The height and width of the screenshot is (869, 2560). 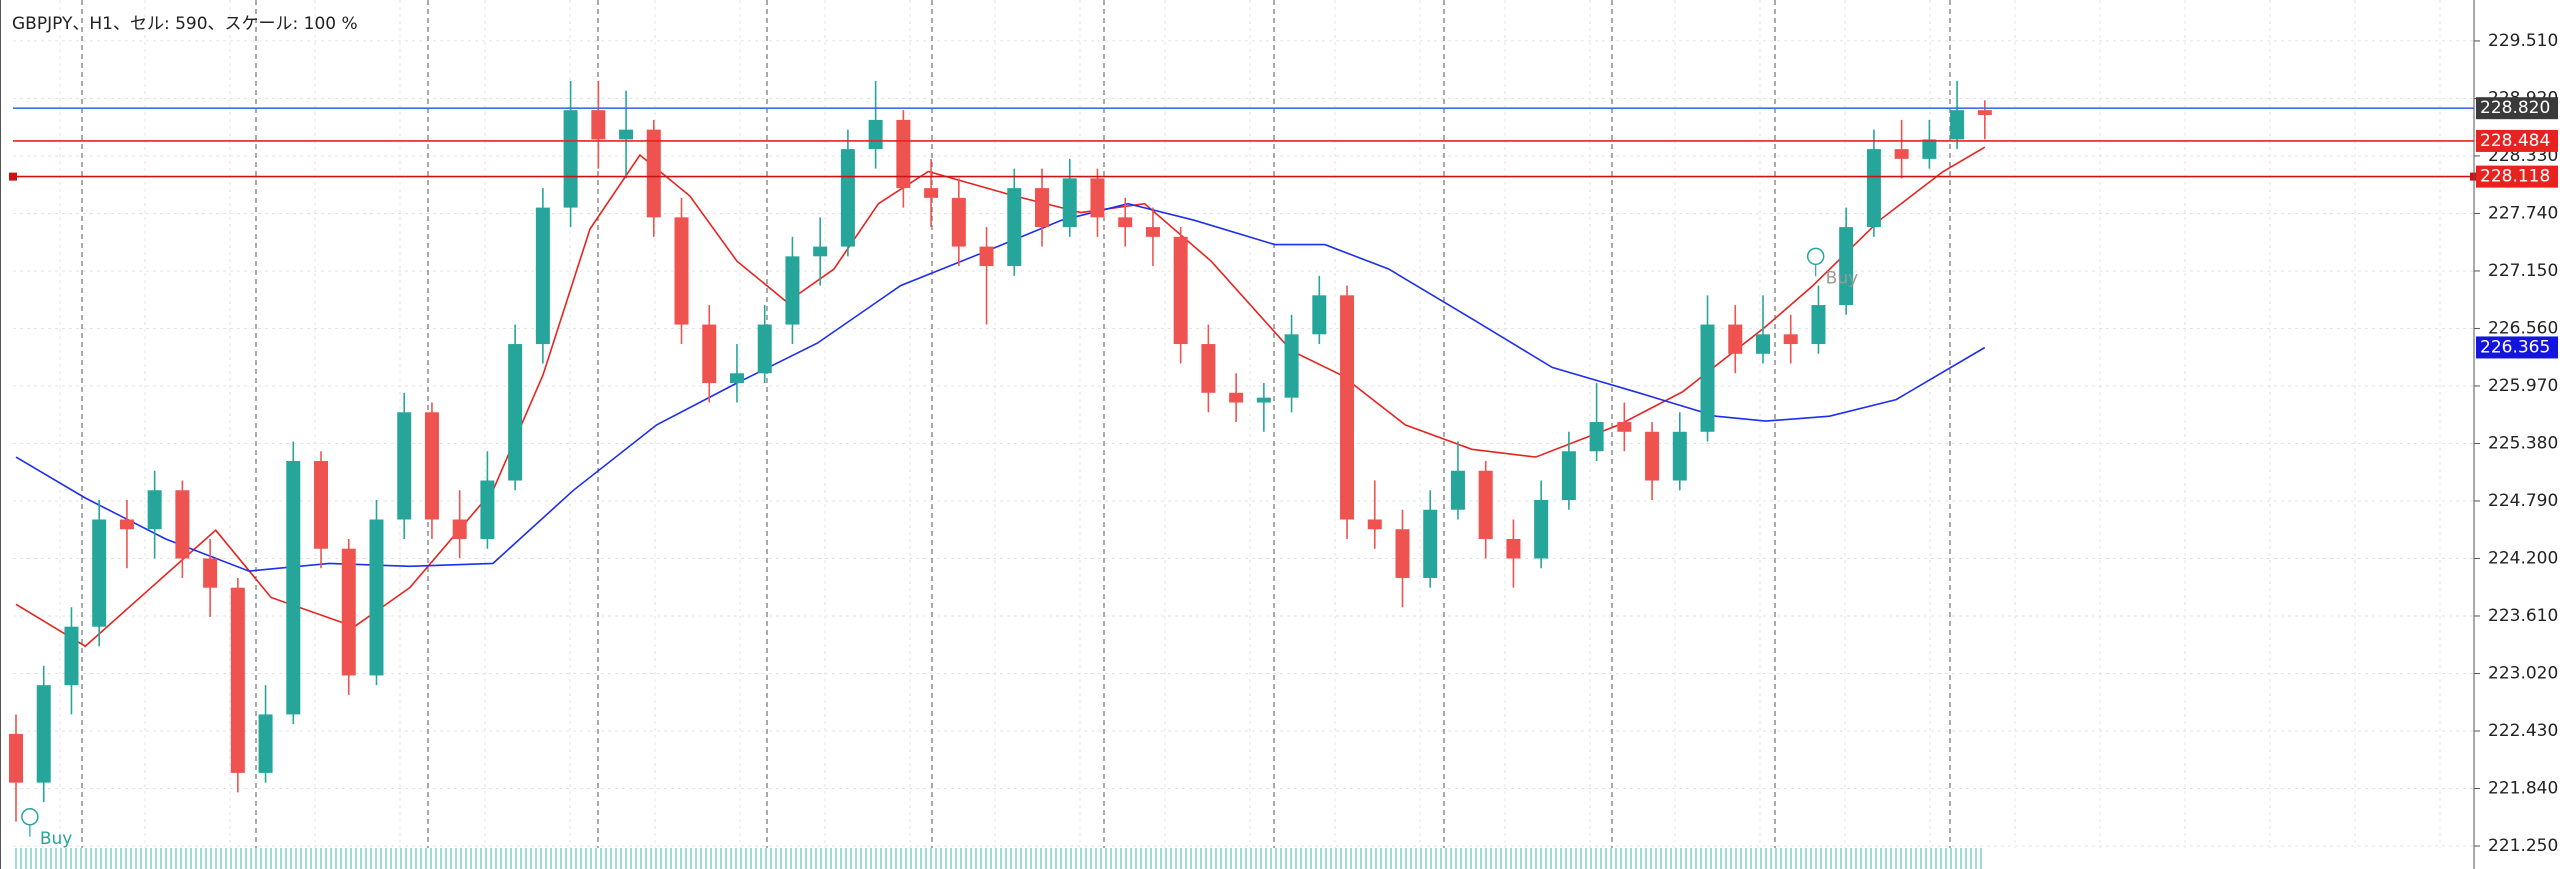 What do you see at coordinates (2523, 558) in the screenshot?
I see `y-tick-label: 224.200` at bounding box center [2523, 558].